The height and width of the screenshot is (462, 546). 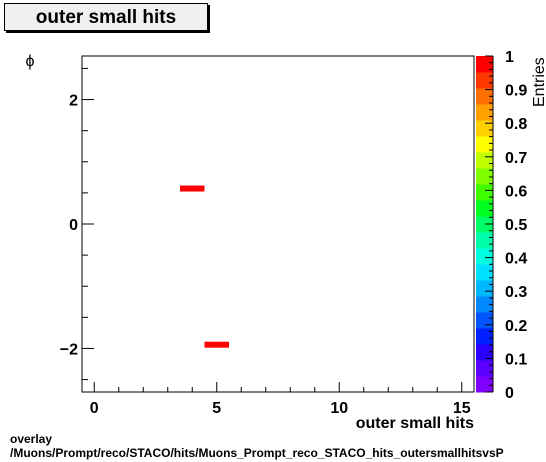 I want to click on z-tick-label: 0.4, so click(x=516, y=259).